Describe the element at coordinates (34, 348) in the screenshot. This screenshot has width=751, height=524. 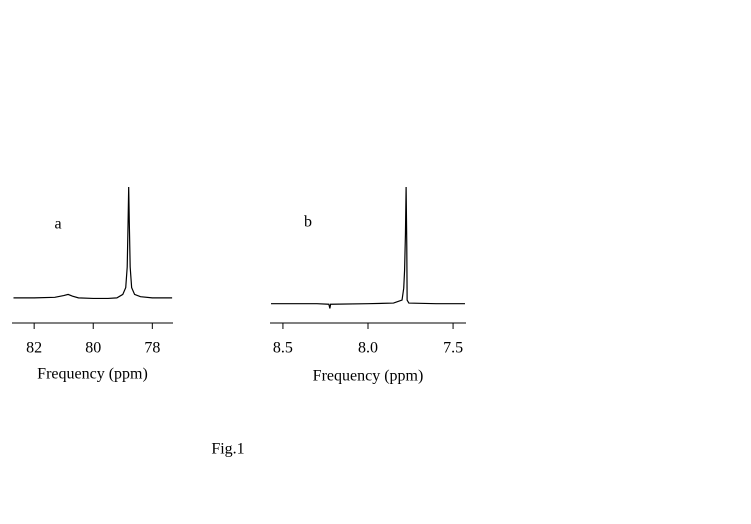
I see `x-tick-label: 82` at that location.